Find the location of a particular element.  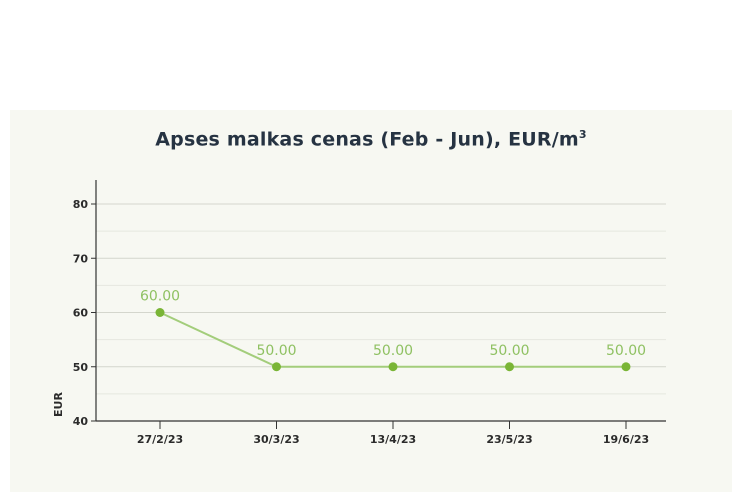

x-tick-label: 27/2/23 is located at coordinates (160, 439).